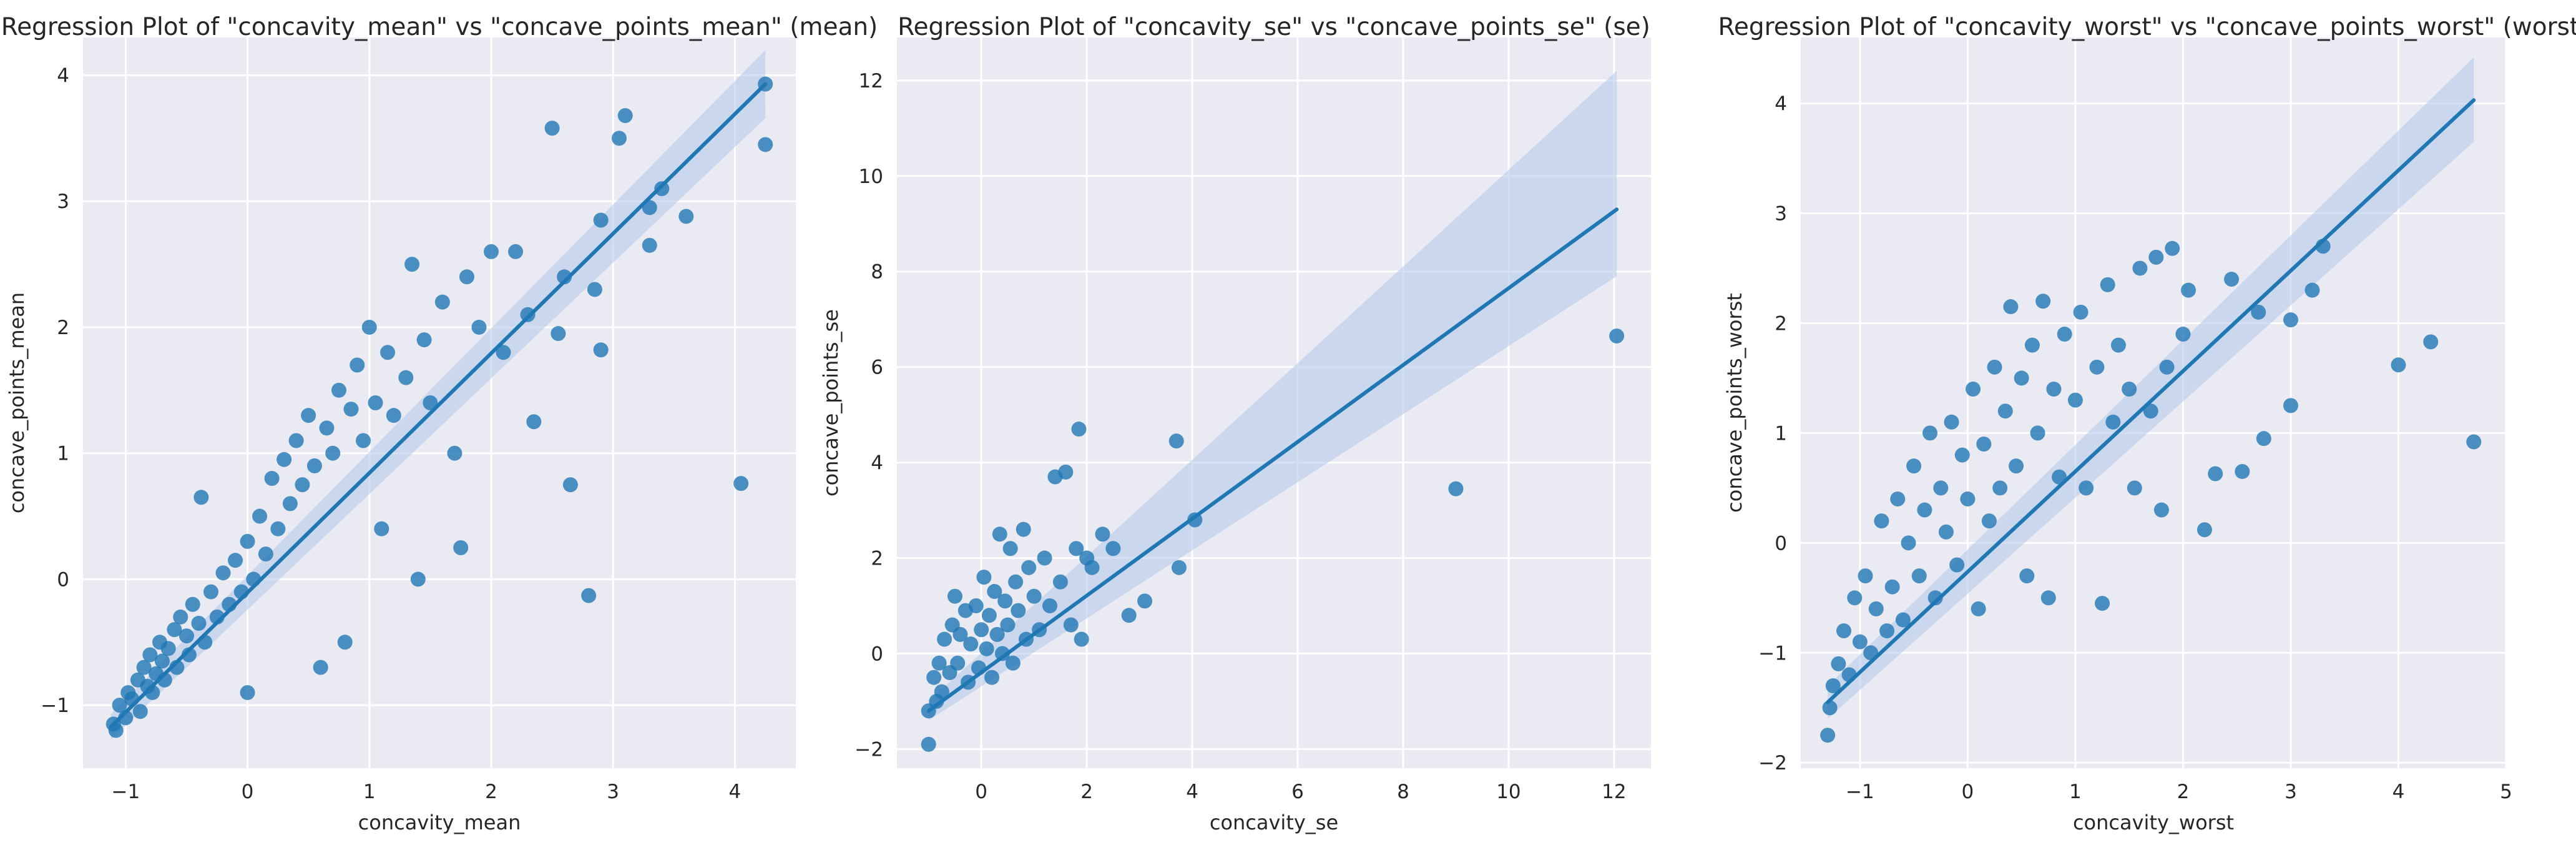 This screenshot has height=850, width=2576. What do you see at coordinates (1614, 792) in the screenshot?
I see `x-tick-label: 12` at bounding box center [1614, 792].